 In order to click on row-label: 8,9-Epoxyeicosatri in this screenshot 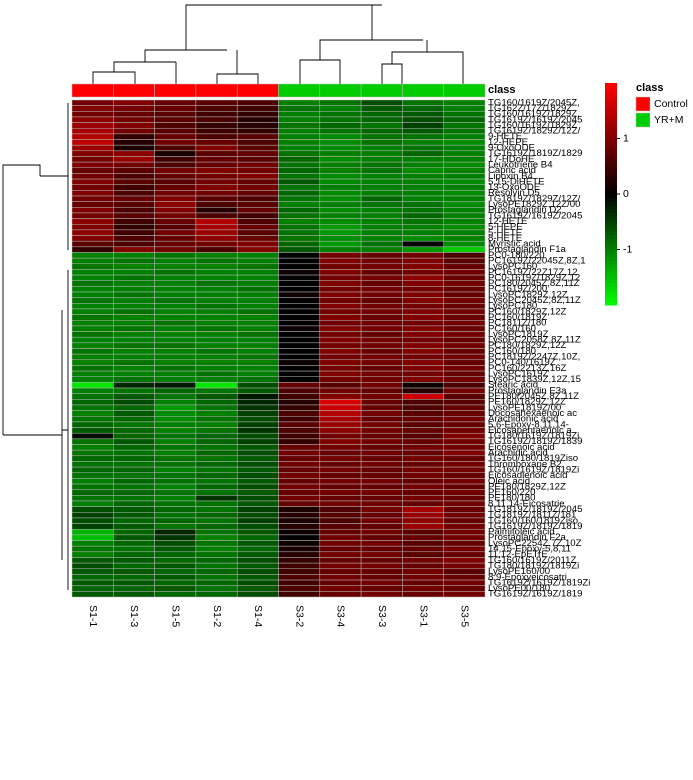, I will do `click(527, 577)`.